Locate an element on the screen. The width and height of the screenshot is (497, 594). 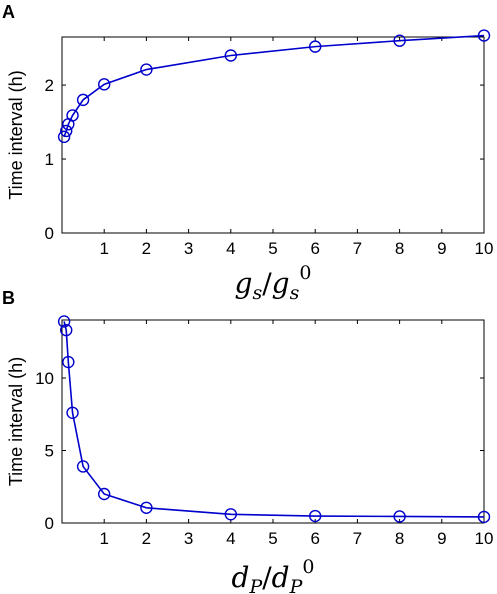
y-tick-label: 2 is located at coordinates (49, 85).